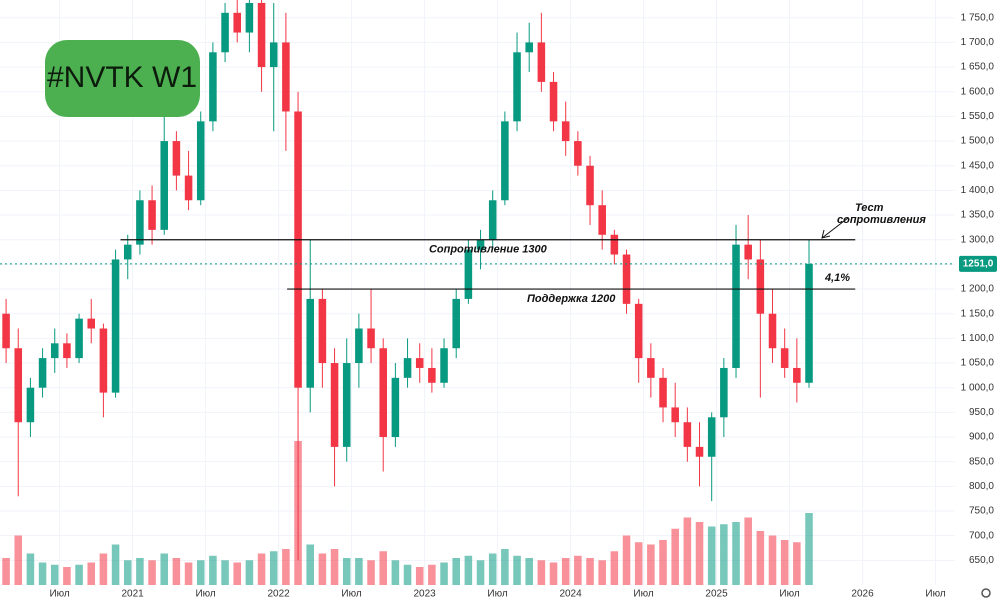  Describe the element at coordinates (981, 560) in the screenshot. I see `y-tick-label: 650,0` at that location.